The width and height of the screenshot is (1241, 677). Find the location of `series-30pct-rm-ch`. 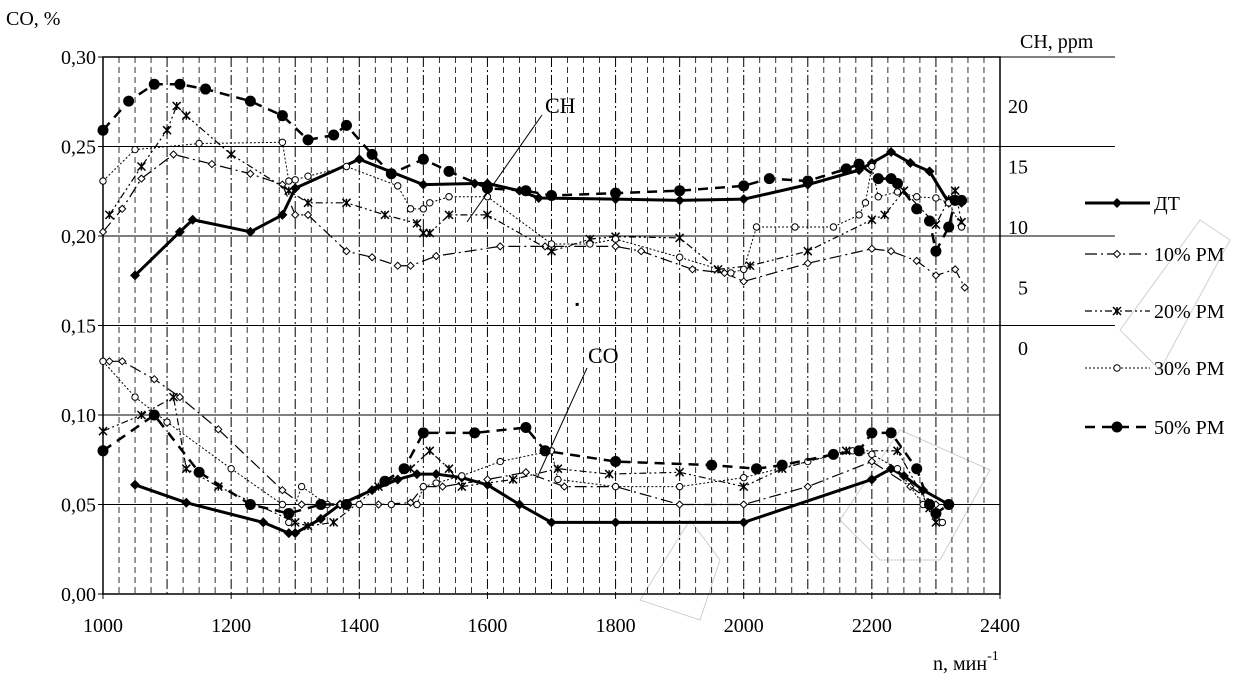

series-30pct-rm-ch is located at coordinates (532, 207).